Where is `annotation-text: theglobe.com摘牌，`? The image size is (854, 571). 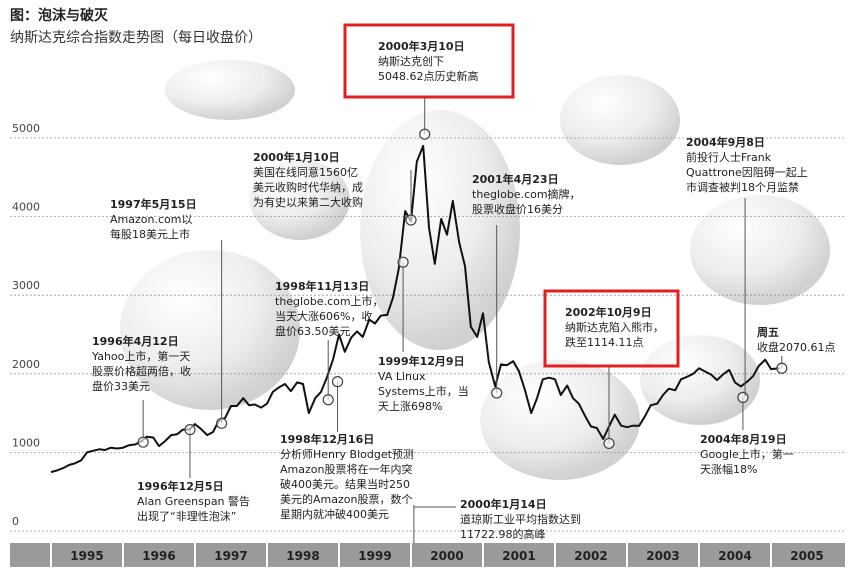
annotation-text: theglobe.com摘牌， is located at coordinates (526, 194).